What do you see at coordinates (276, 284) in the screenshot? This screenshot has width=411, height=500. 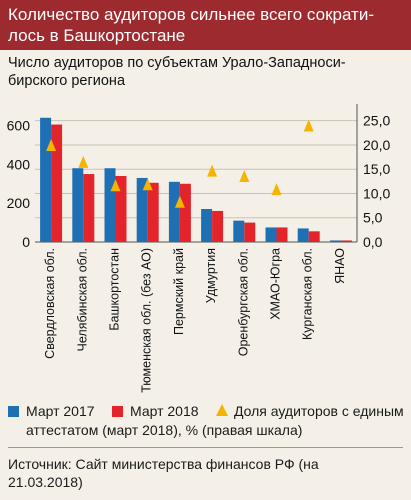 I see `category-label: ХМАО-Югра` at bounding box center [276, 284].